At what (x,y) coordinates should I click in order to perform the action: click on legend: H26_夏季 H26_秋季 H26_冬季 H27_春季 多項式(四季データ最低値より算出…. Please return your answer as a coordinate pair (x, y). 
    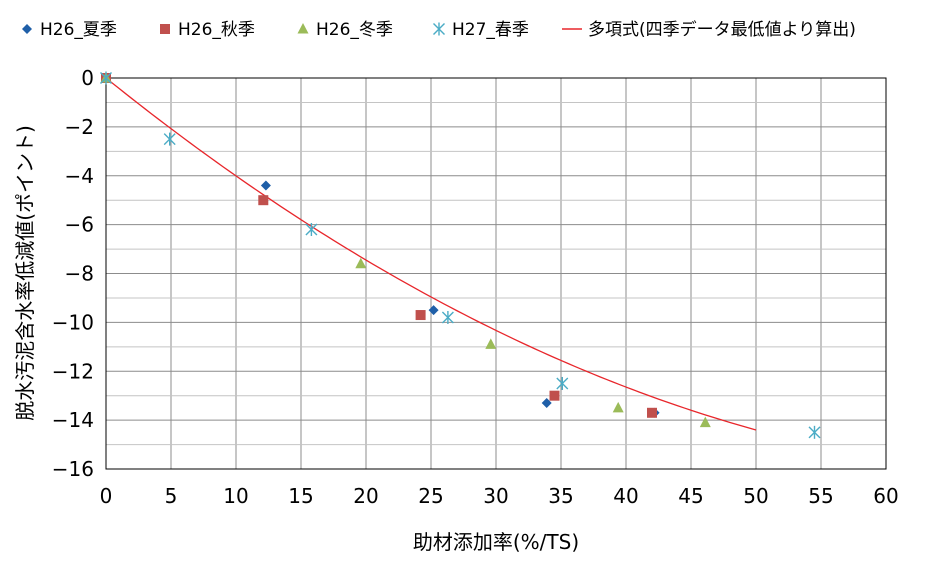
    Looking at the image, I should click on (439, 29).